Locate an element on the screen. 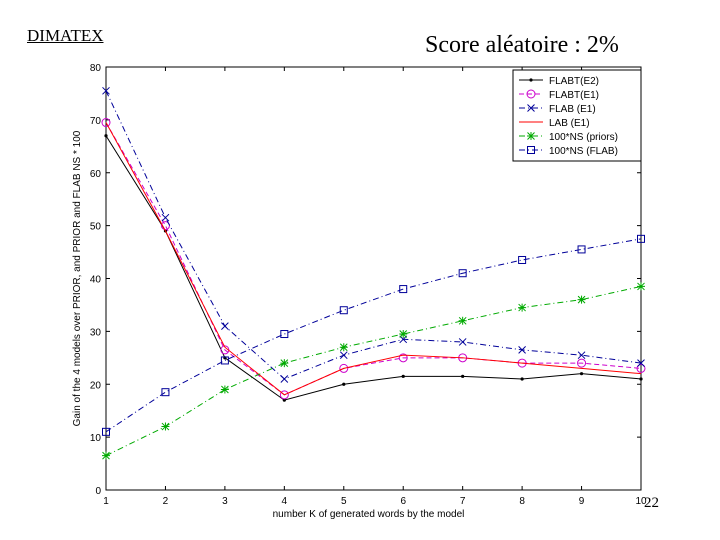  legend-label: FLABT(E1) is located at coordinates (574, 95).